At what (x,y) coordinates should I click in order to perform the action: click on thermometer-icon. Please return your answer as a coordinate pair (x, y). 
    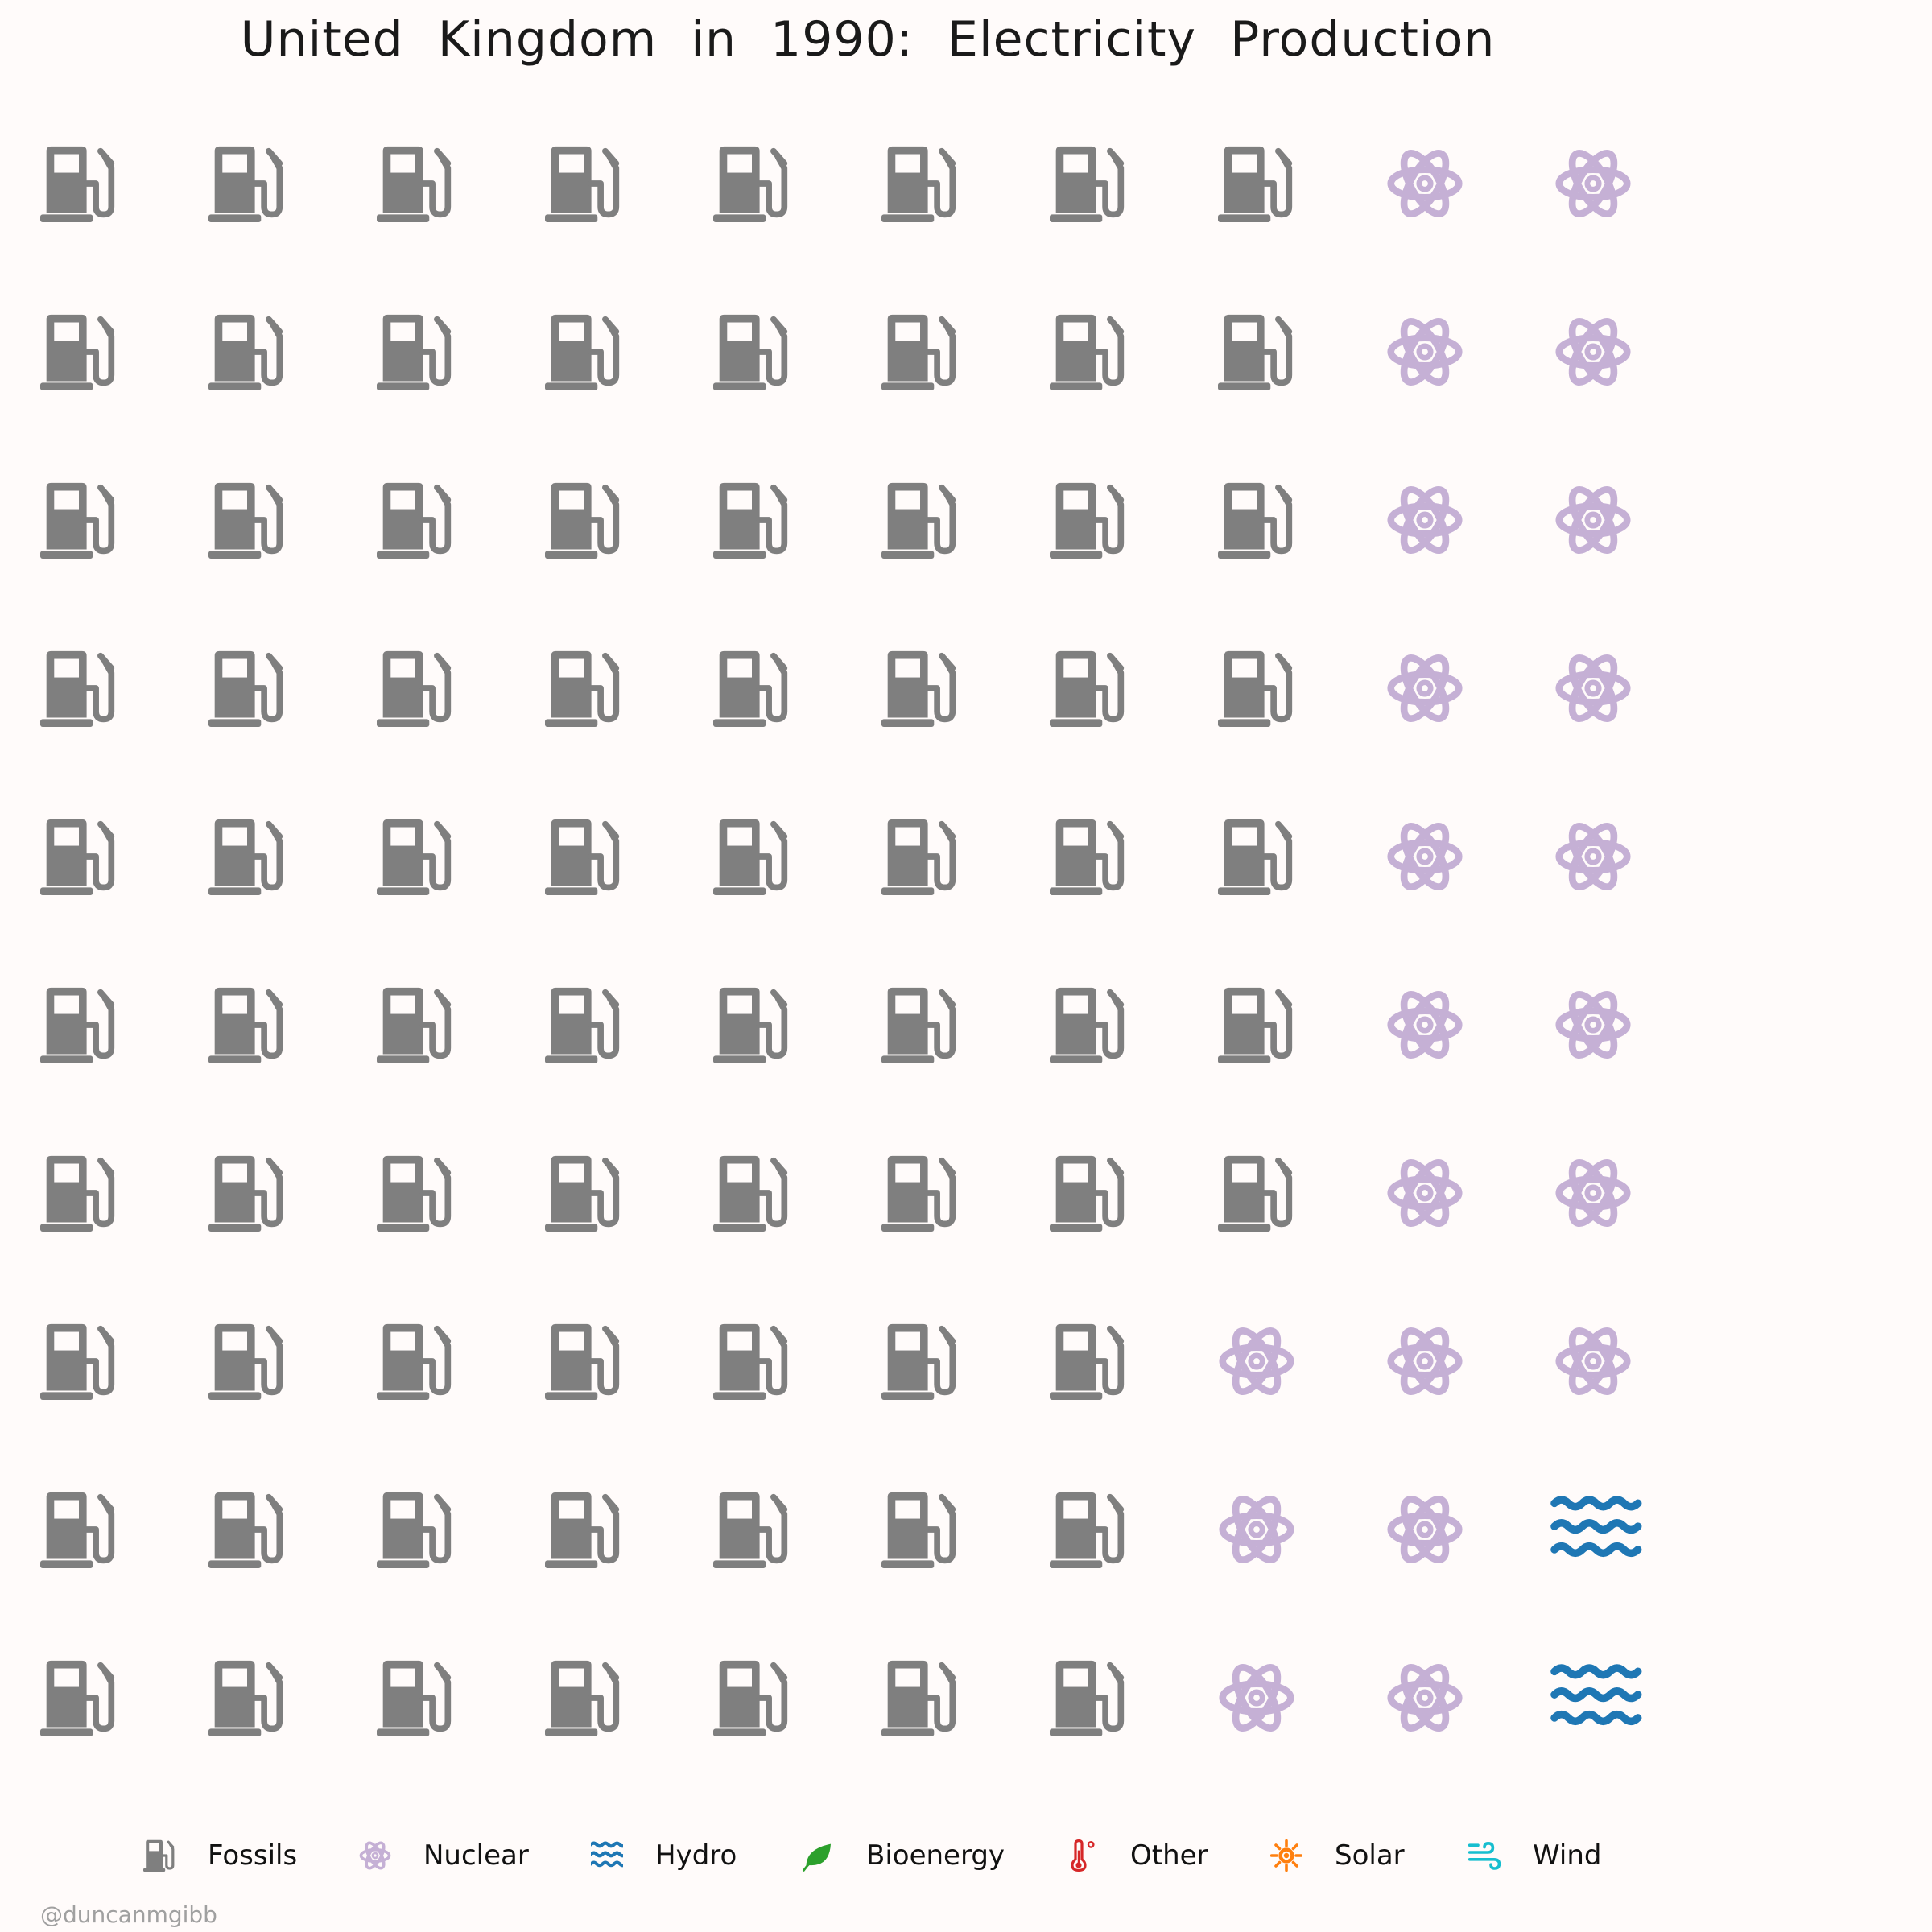
    Looking at the image, I should click on (1083, 1855).